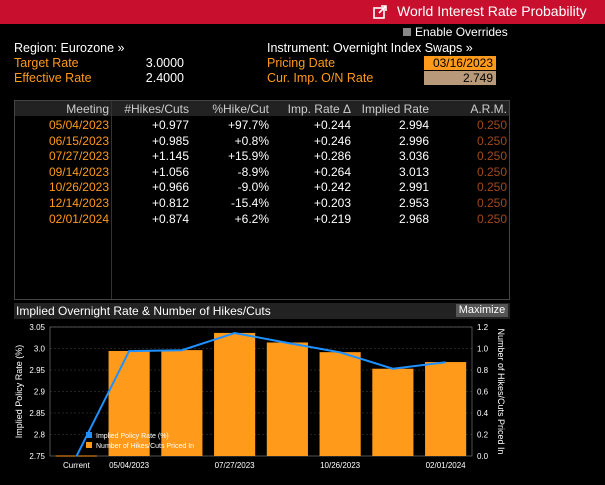 The width and height of the screenshot is (605, 485). I want to click on cell-implied-rate: 2.968, so click(413, 218).